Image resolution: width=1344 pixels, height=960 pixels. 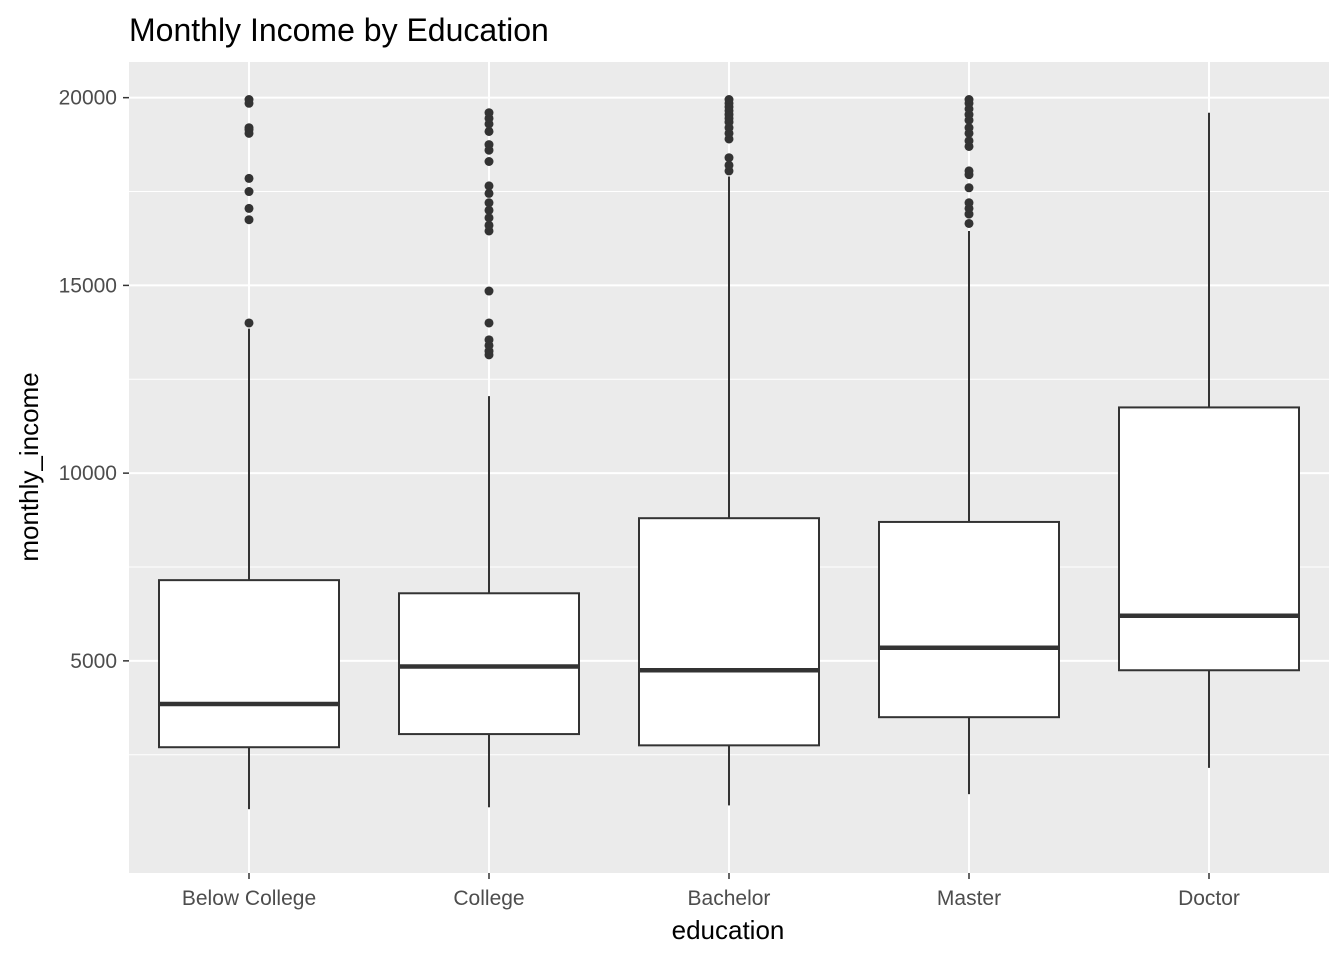 I want to click on y-tick-label: 15000, so click(x=88, y=285).